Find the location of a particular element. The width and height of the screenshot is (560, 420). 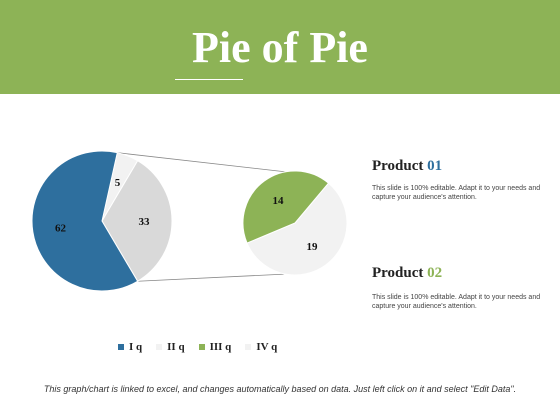

legend-label: IV q is located at coordinates (267, 347).